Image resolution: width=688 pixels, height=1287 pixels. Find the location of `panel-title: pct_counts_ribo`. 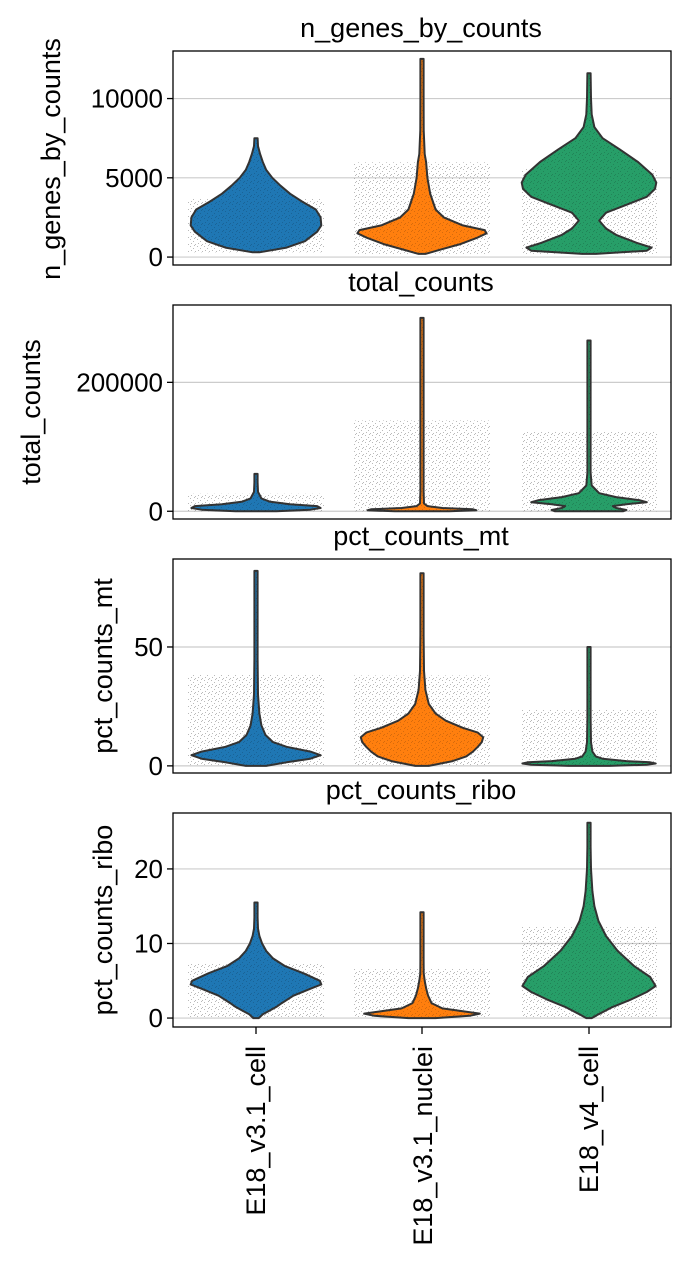

panel-title: pct_counts_ribo is located at coordinates (421, 790).